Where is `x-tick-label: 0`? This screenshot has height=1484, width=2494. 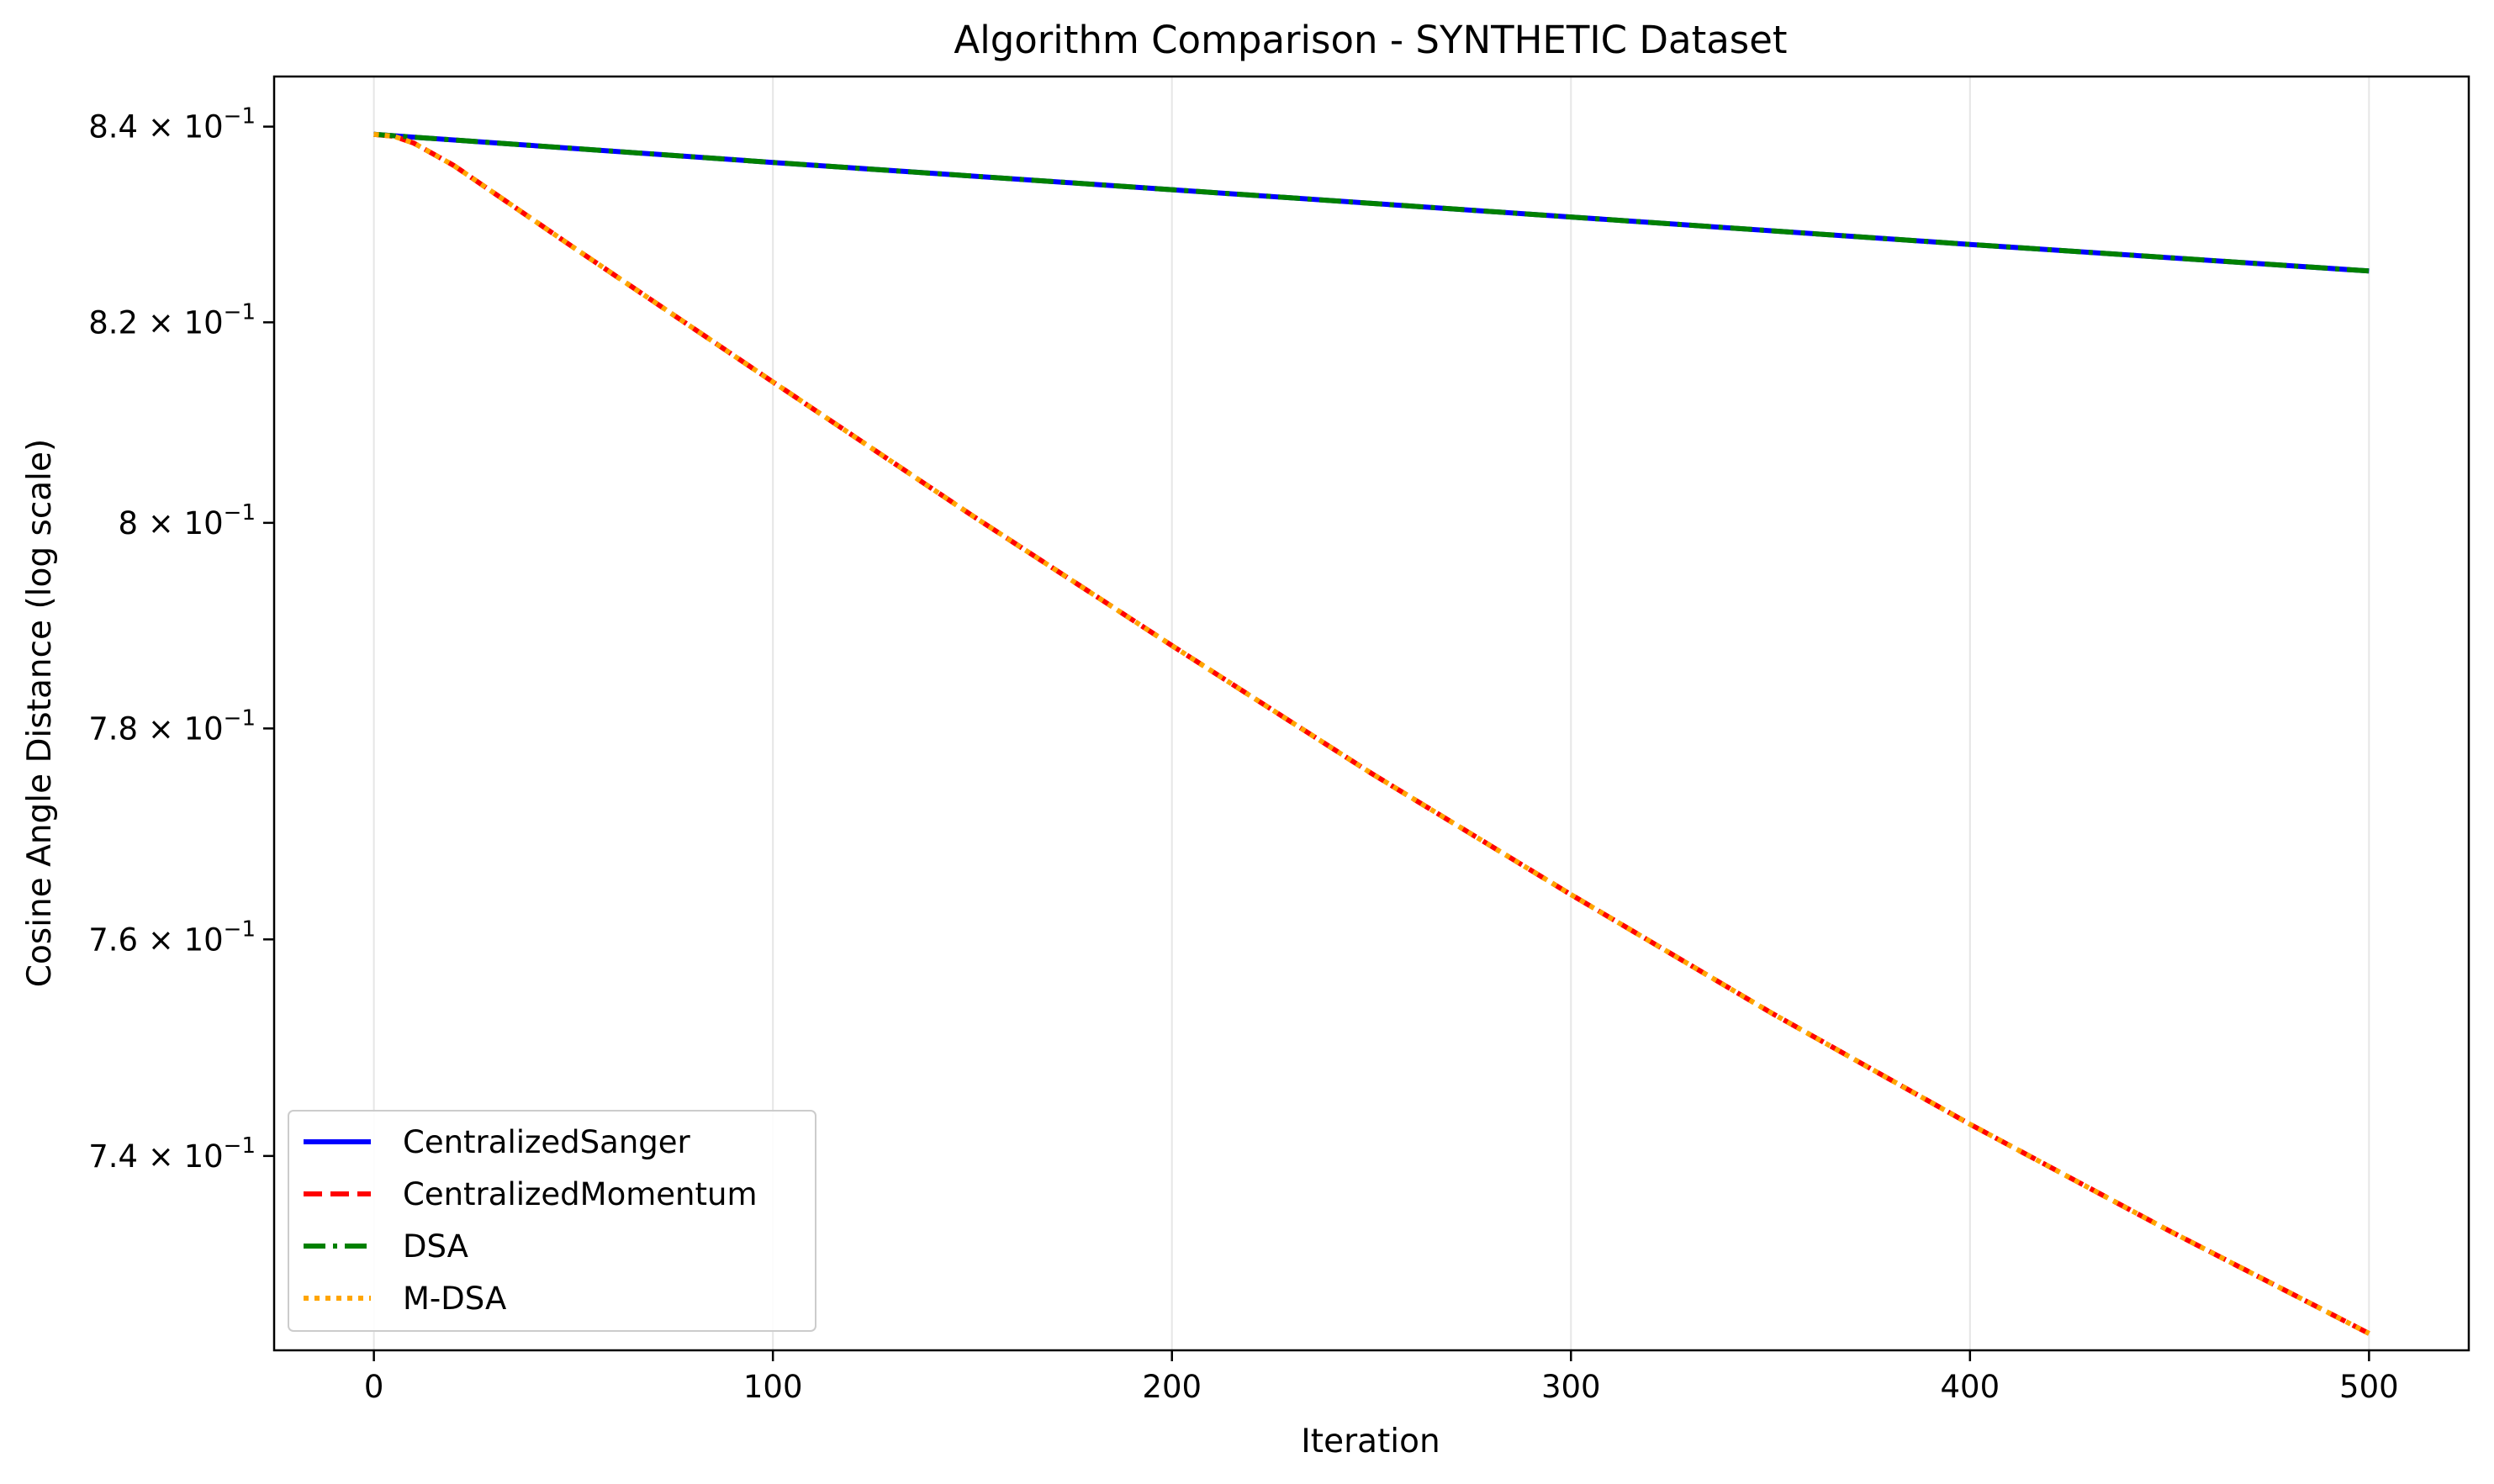 x-tick-label: 0 is located at coordinates (374, 1387).